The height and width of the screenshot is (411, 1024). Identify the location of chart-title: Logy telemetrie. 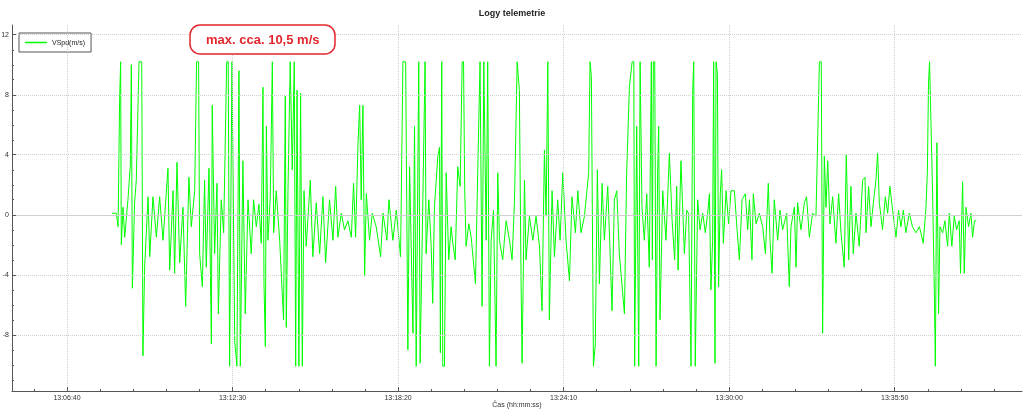
(512, 12).